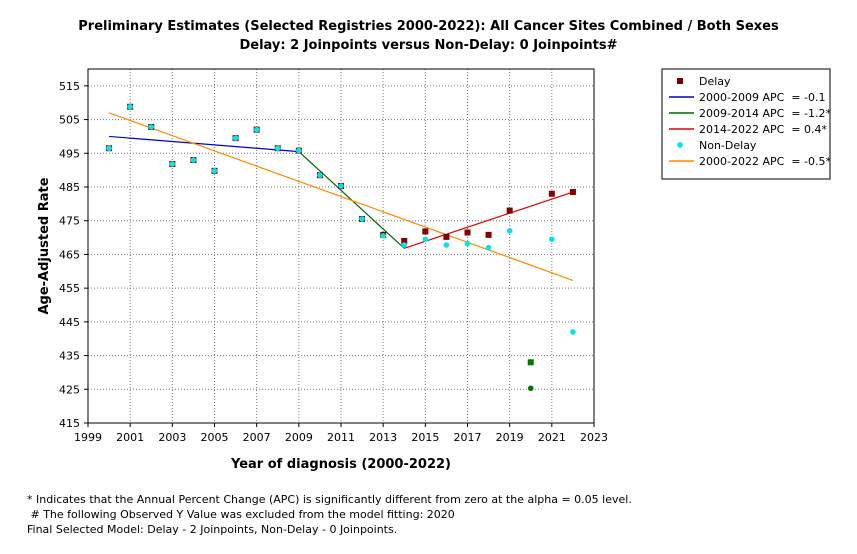 The height and width of the screenshot is (554, 857). I want to click on y-tick-label: 465, so click(69, 254).